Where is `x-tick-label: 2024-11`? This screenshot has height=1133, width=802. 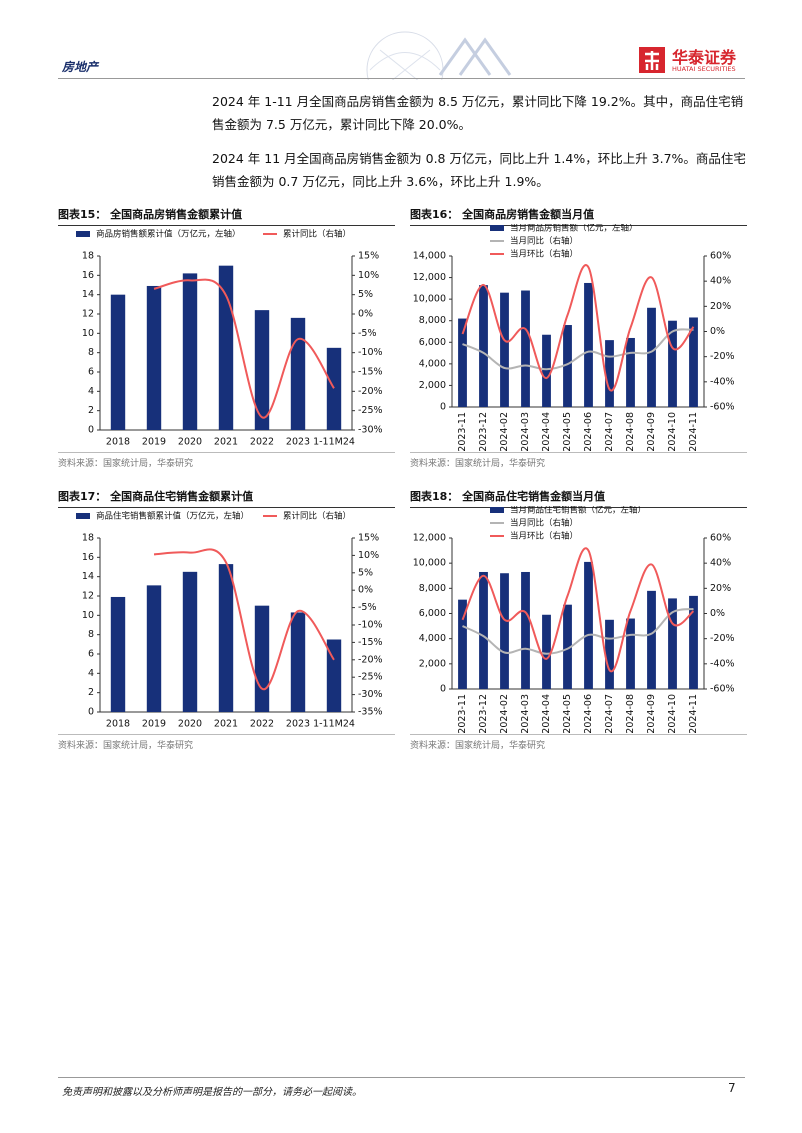 x-tick-label: 2024-11 is located at coordinates (693, 714).